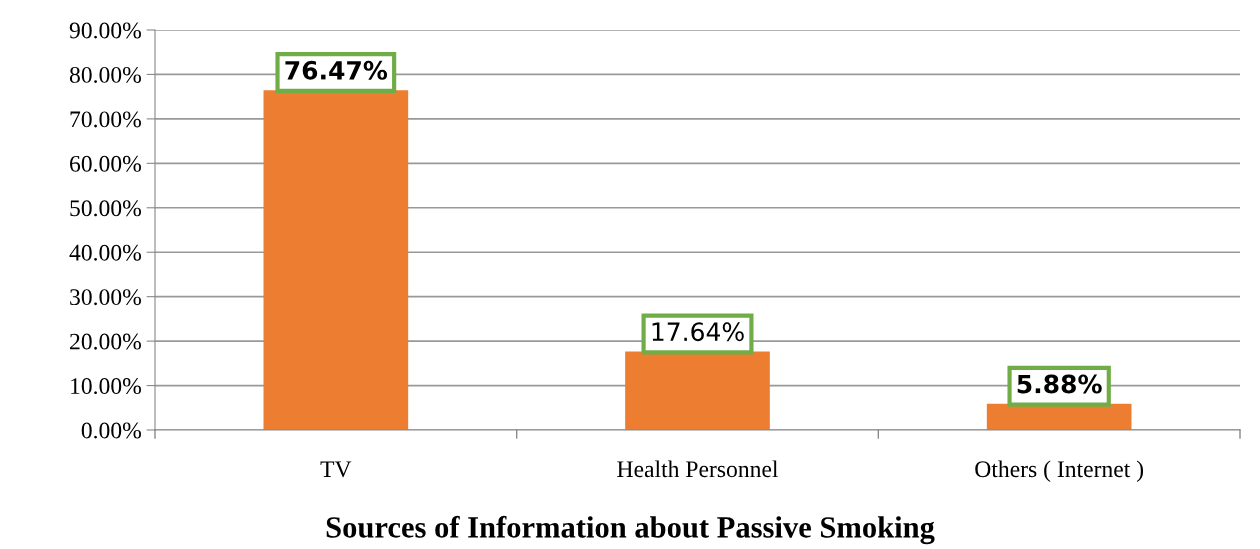  Describe the element at coordinates (106, 386) in the screenshot. I see `y-tick-label: 10.00%` at that location.